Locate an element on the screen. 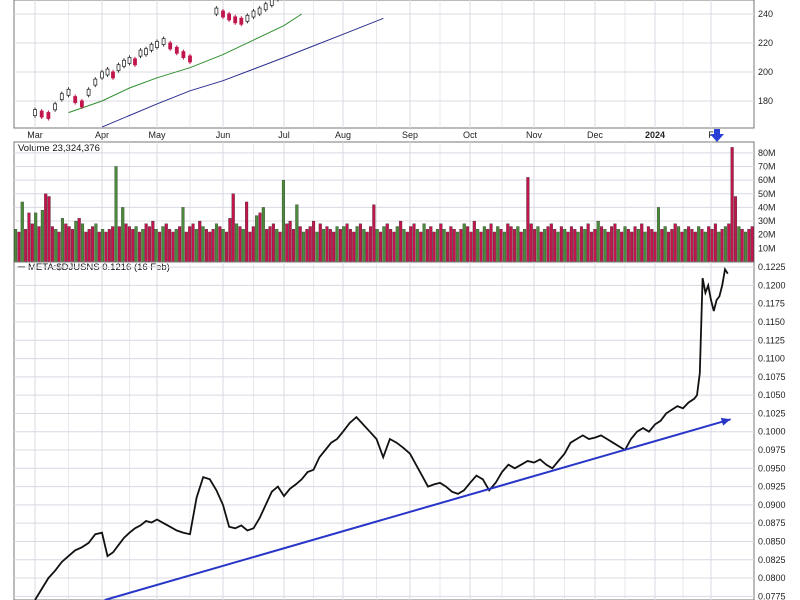 This screenshot has height=600, width=800. volume-legend: Volume 23,324,376 is located at coordinates (59, 148).